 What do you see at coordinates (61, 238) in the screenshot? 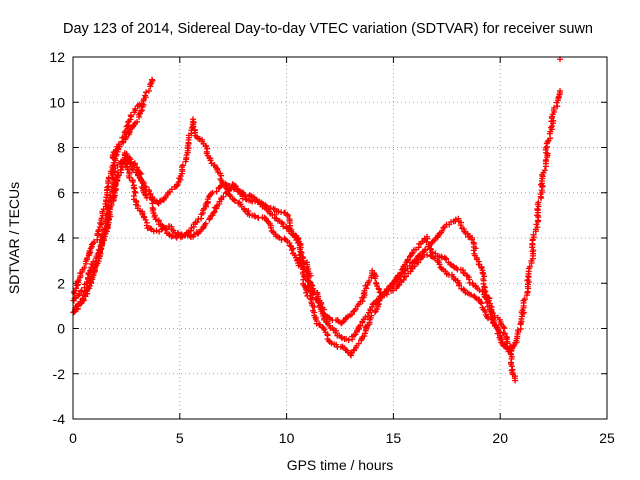
I see `y-tick-label: 4` at bounding box center [61, 238].